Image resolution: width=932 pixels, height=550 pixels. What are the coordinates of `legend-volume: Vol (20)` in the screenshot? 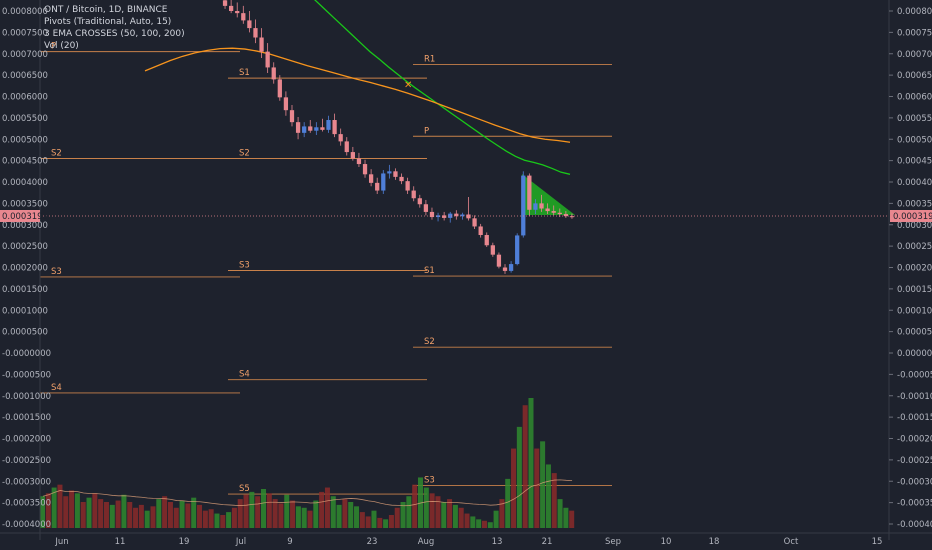 It's located at (61, 46).